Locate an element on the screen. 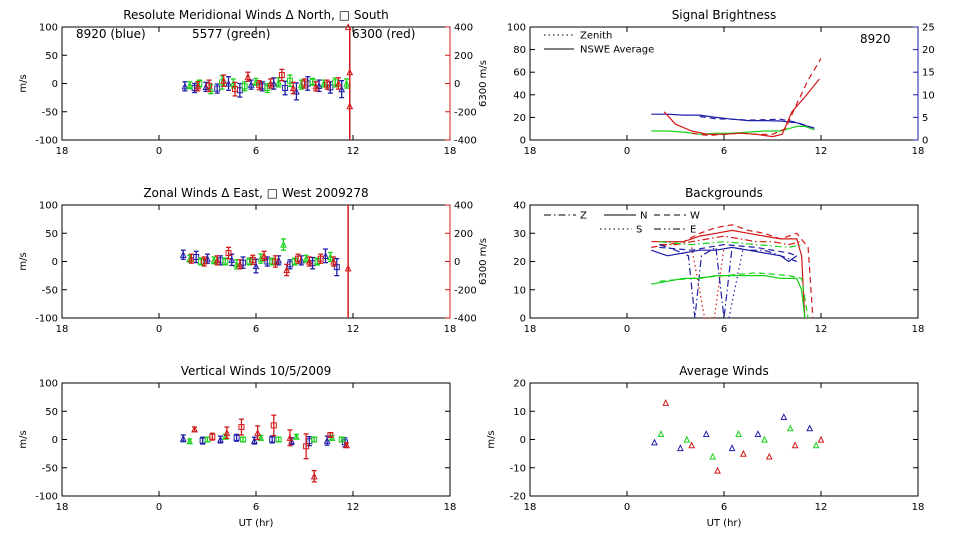 The height and width of the screenshot is (540, 960). chart-title: Average Winds is located at coordinates (724, 371).